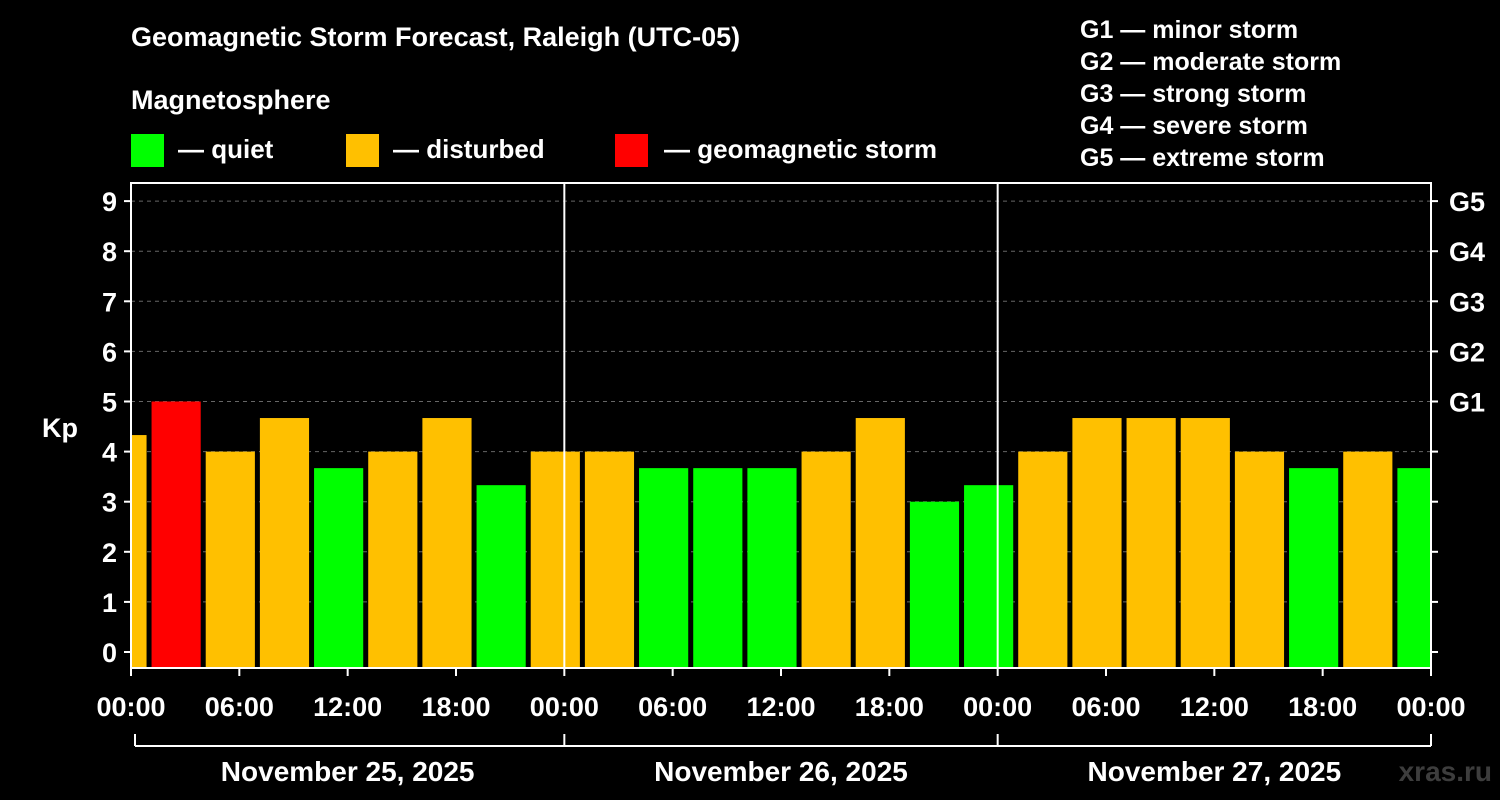 The image size is (1500, 800). What do you see at coordinates (1467, 302) in the screenshot?
I see `g-tick-label: G3` at bounding box center [1467, 302].